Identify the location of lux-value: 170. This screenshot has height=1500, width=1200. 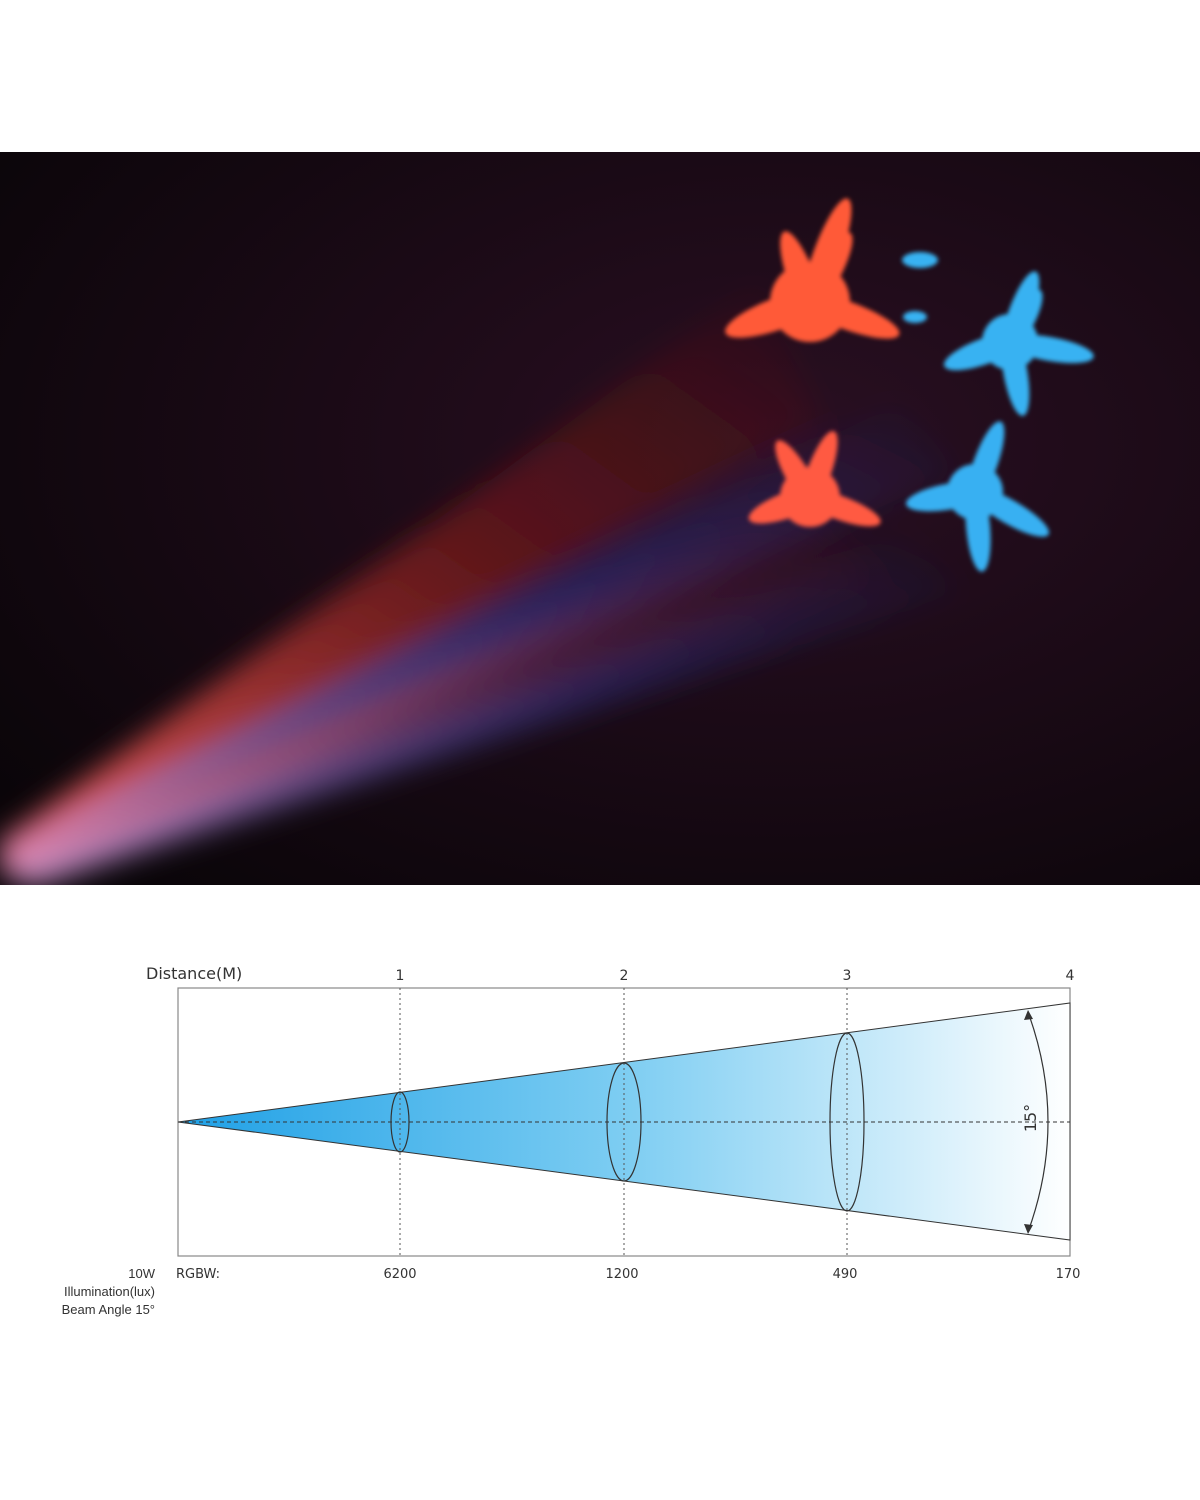
(1068, 1274).